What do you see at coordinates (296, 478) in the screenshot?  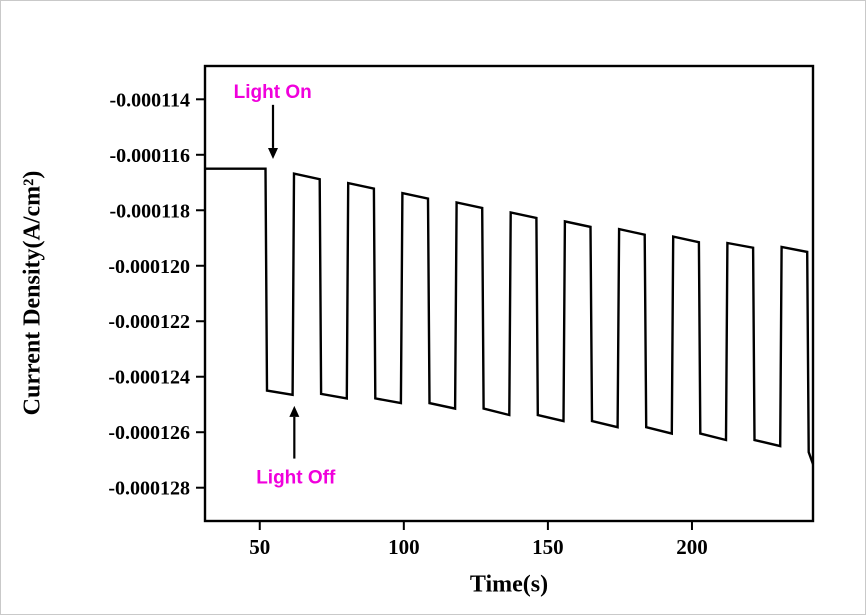 I see `light-off-label: Light Off` at bounding box center [296, 478].